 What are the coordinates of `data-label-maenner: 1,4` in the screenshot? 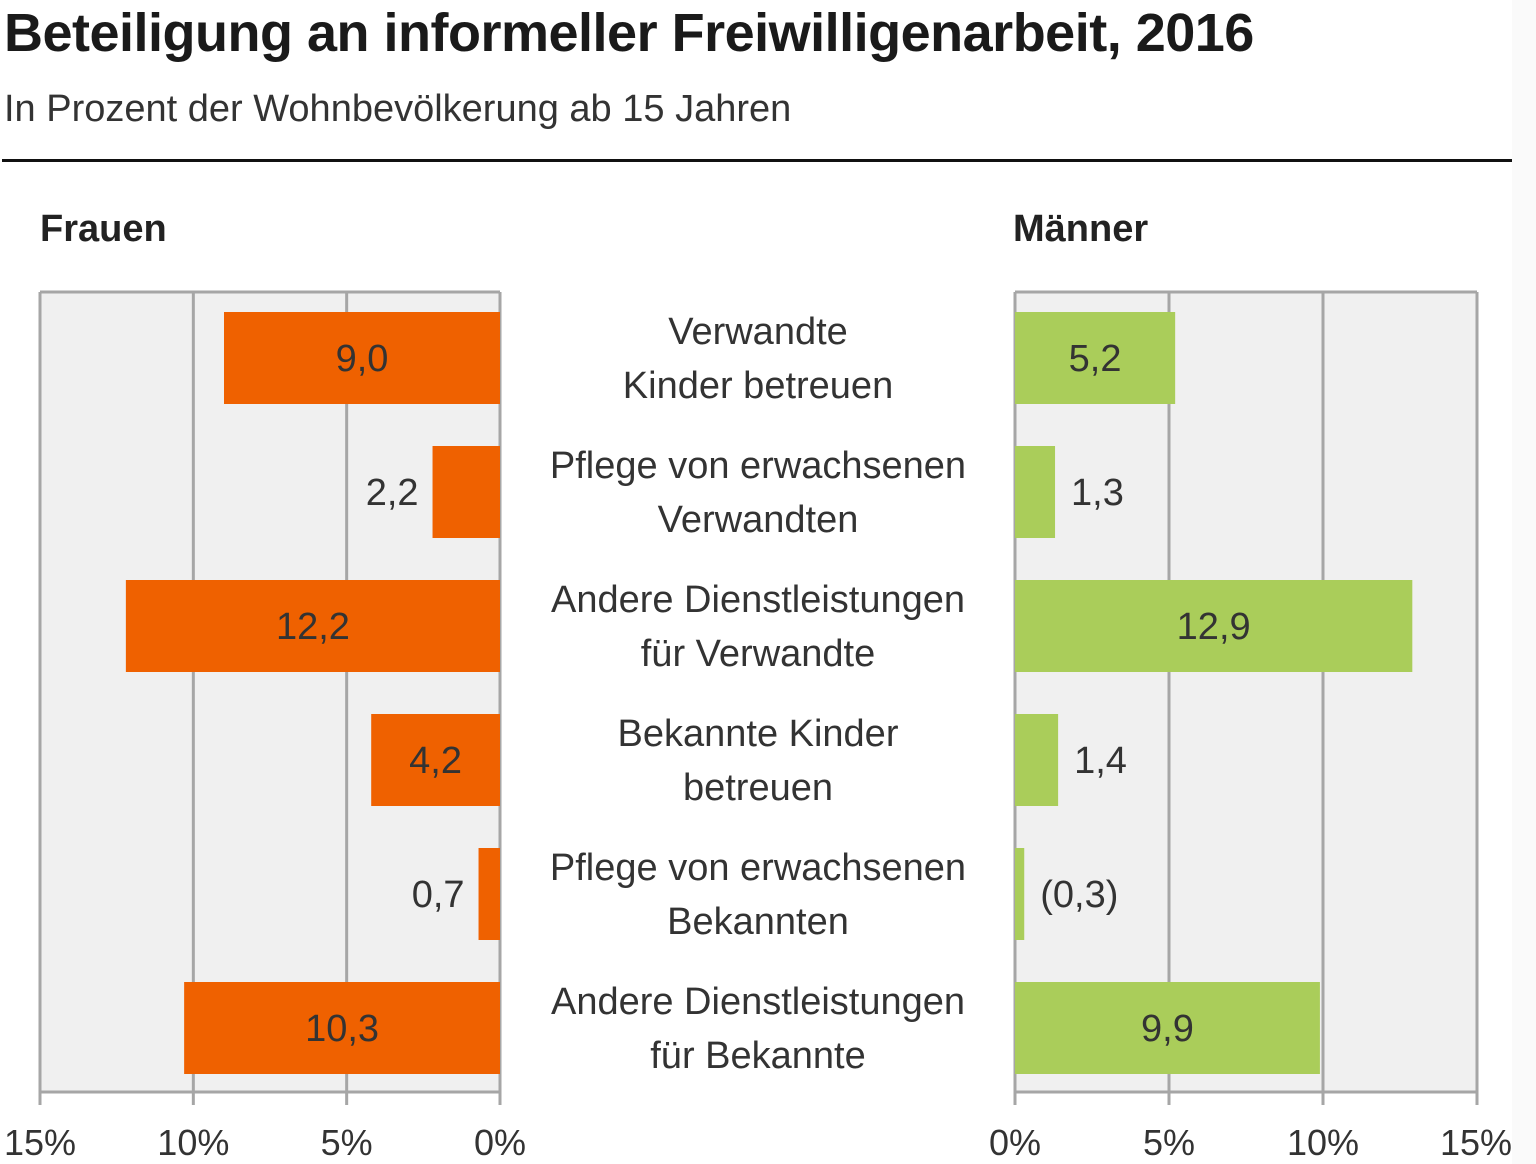 It's located at (1100, 761).